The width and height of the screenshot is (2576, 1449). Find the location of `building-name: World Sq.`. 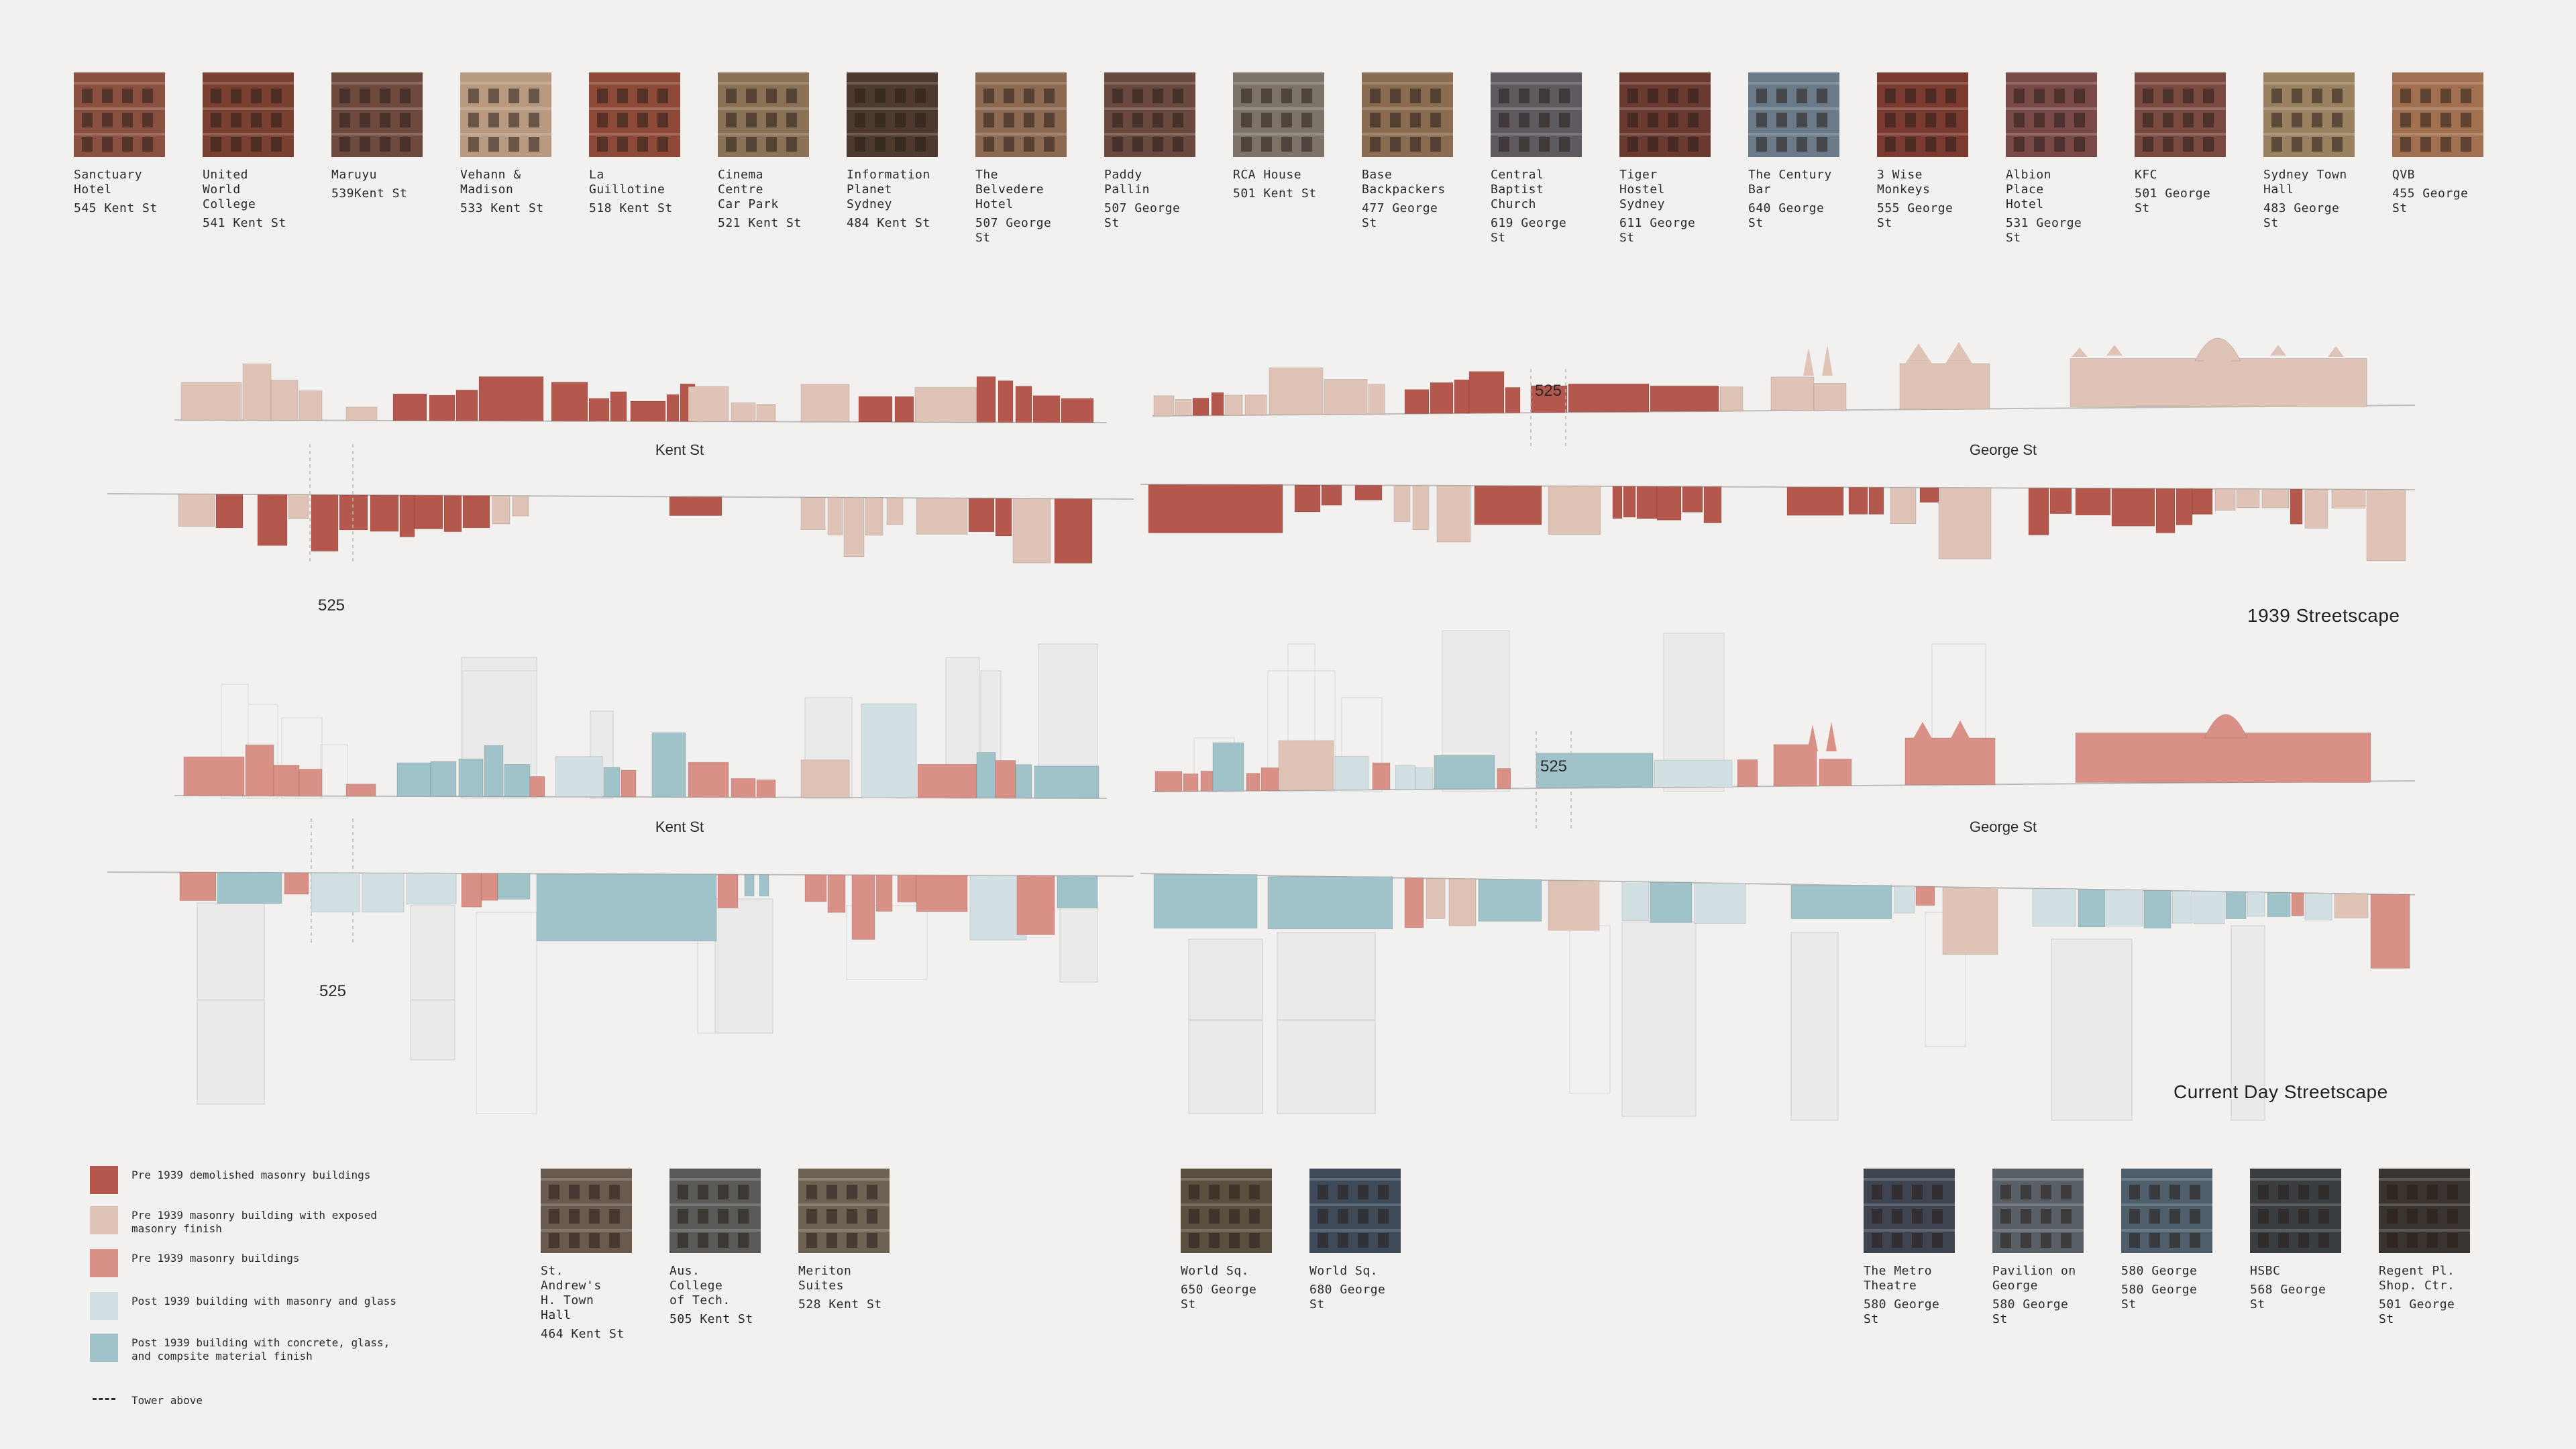

building-name: World Sq. is located at coordinates (1215, 1271).